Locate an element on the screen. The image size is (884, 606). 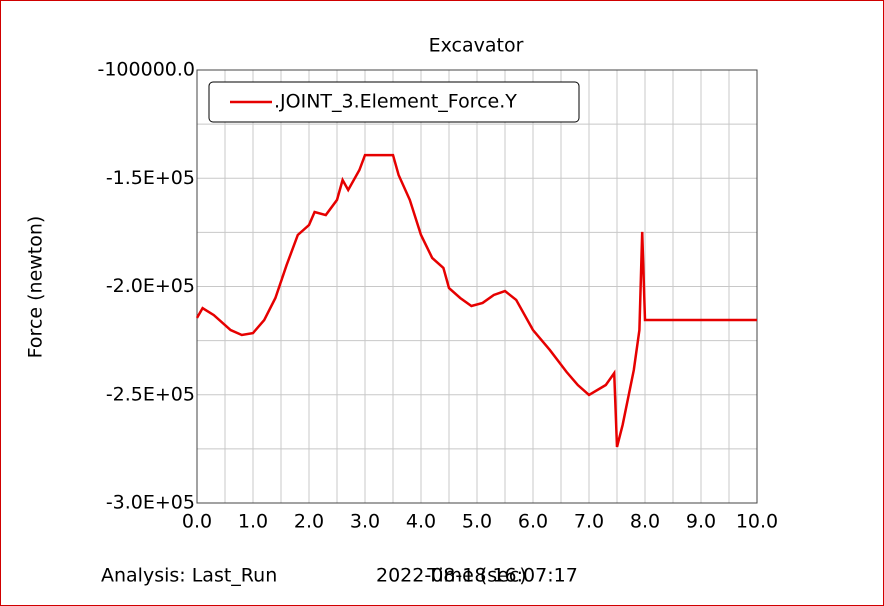
x-tick-label: 3.0 is located at coordinates (365, 522).